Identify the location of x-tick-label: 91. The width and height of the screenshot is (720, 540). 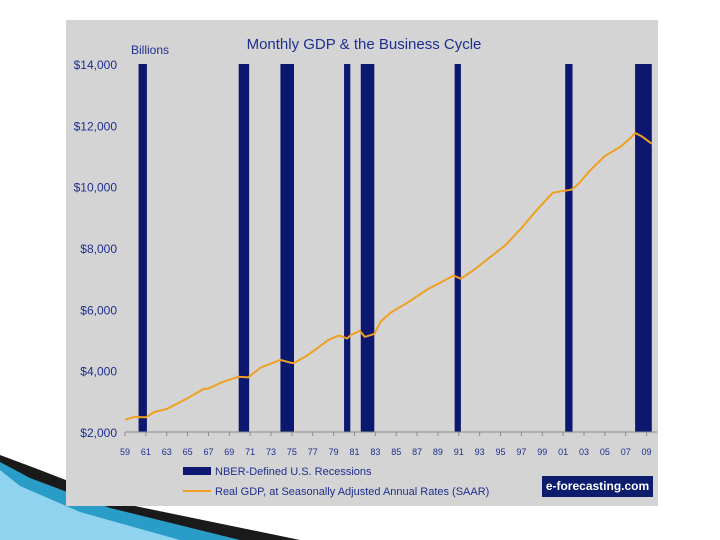
(459, 452).